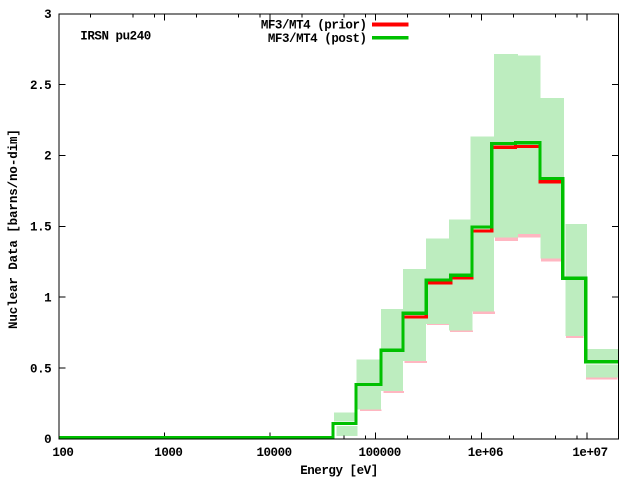 The width and height of the screenshot is (640, 480). I want to click on svg-text: 100000, so click(380, 453).